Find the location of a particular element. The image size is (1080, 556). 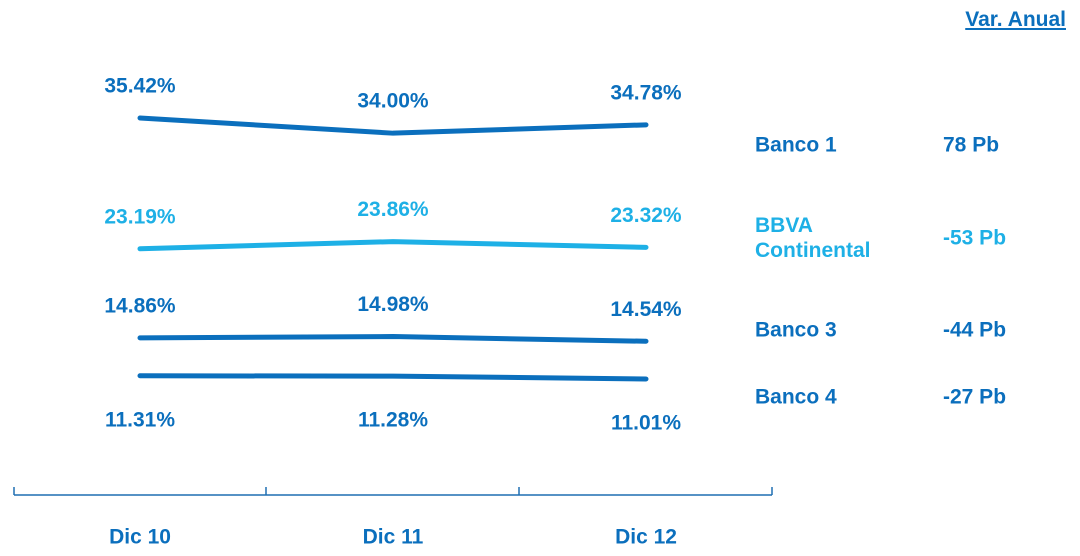

annual-change: -53 Pb is located at coordinates (975, 238).